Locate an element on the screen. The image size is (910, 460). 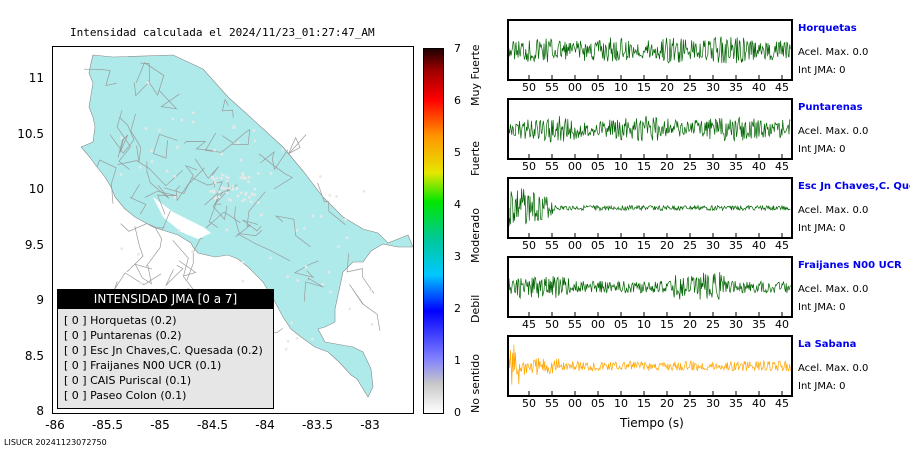
legend-row: [ 0 ] Puntarenas (0.2) is located at coordinates (123, 335).